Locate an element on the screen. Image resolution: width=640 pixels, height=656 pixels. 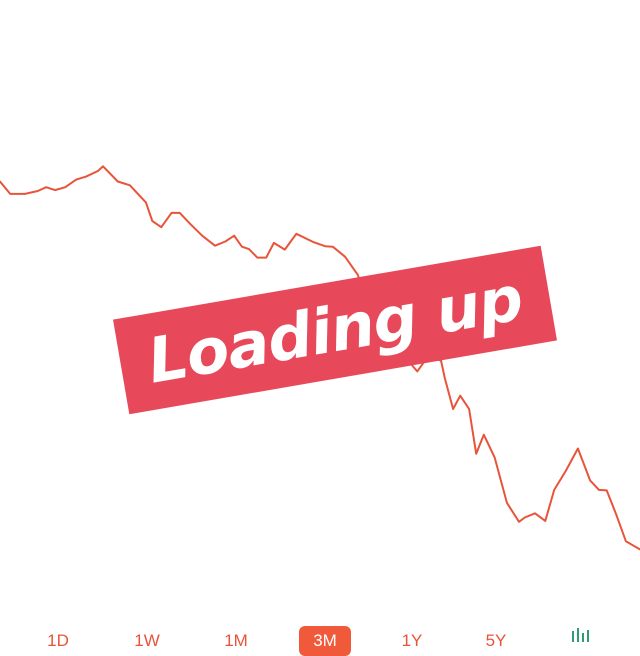
range-tab-1m: 1M is located at coordinates (236, 640).